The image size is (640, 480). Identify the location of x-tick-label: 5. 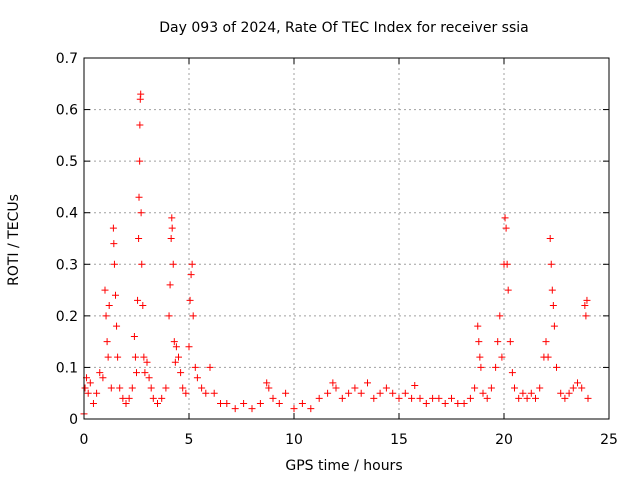
(189, 440).